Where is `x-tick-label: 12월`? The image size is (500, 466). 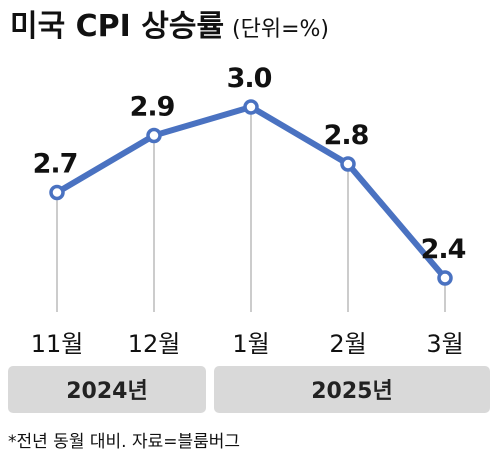 x-tick-label: 12월 is located at coordinates (154, 344).